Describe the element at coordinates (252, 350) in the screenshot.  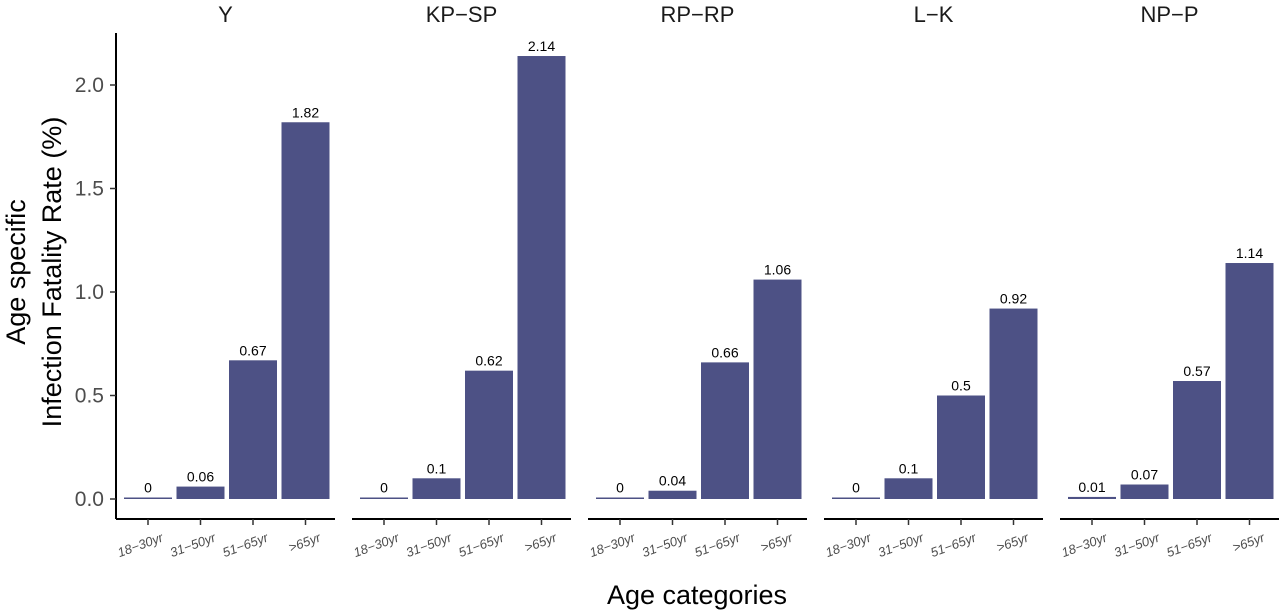
I see `bar-value-label: 0.67` at that location.